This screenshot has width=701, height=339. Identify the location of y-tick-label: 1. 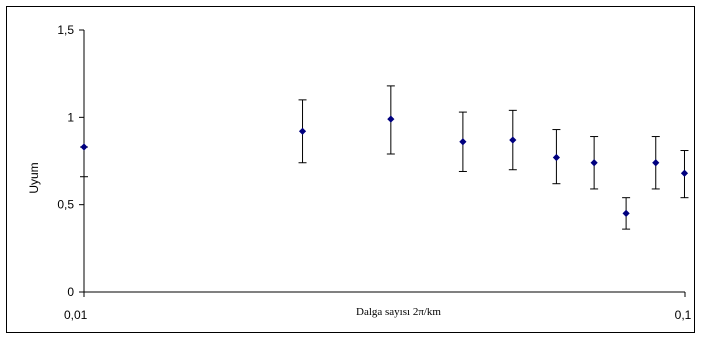
(70, 117).